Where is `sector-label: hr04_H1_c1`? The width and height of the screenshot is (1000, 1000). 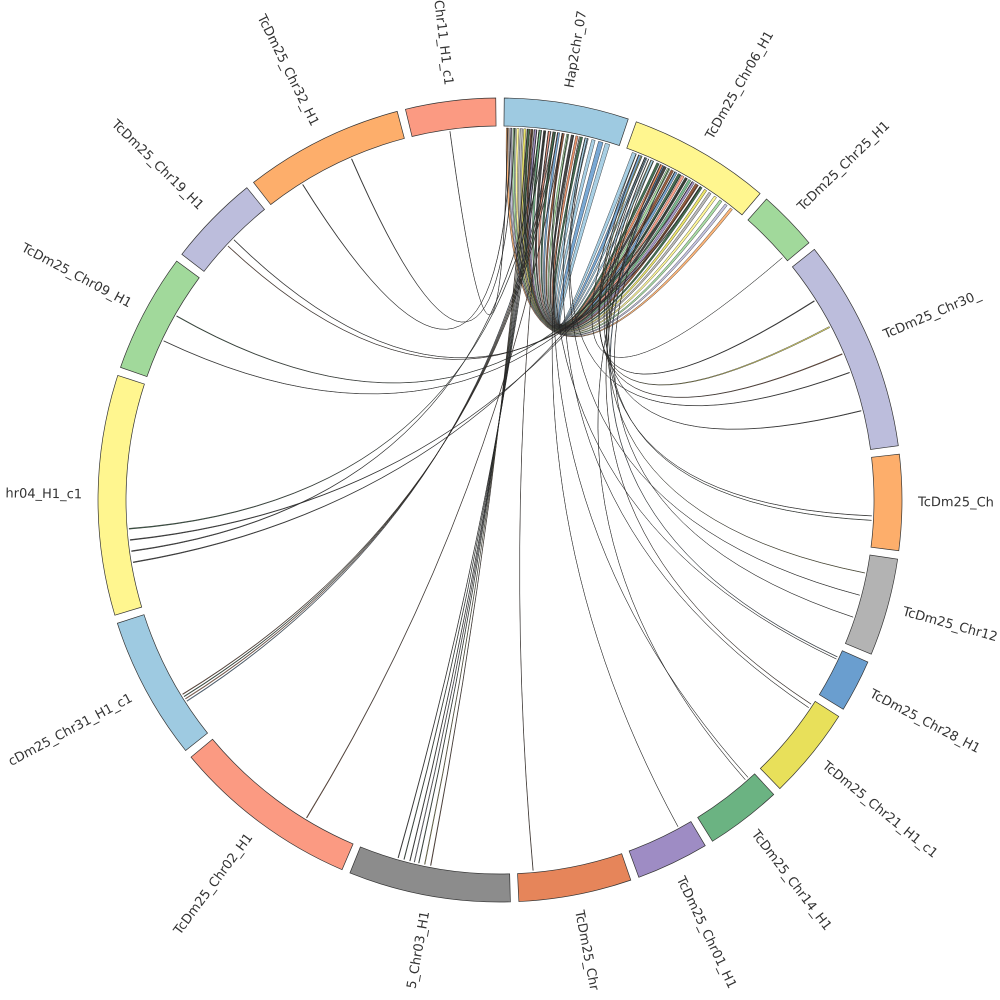
sector-label: hr04_H1_c1 is located at coordinates (43, 494).